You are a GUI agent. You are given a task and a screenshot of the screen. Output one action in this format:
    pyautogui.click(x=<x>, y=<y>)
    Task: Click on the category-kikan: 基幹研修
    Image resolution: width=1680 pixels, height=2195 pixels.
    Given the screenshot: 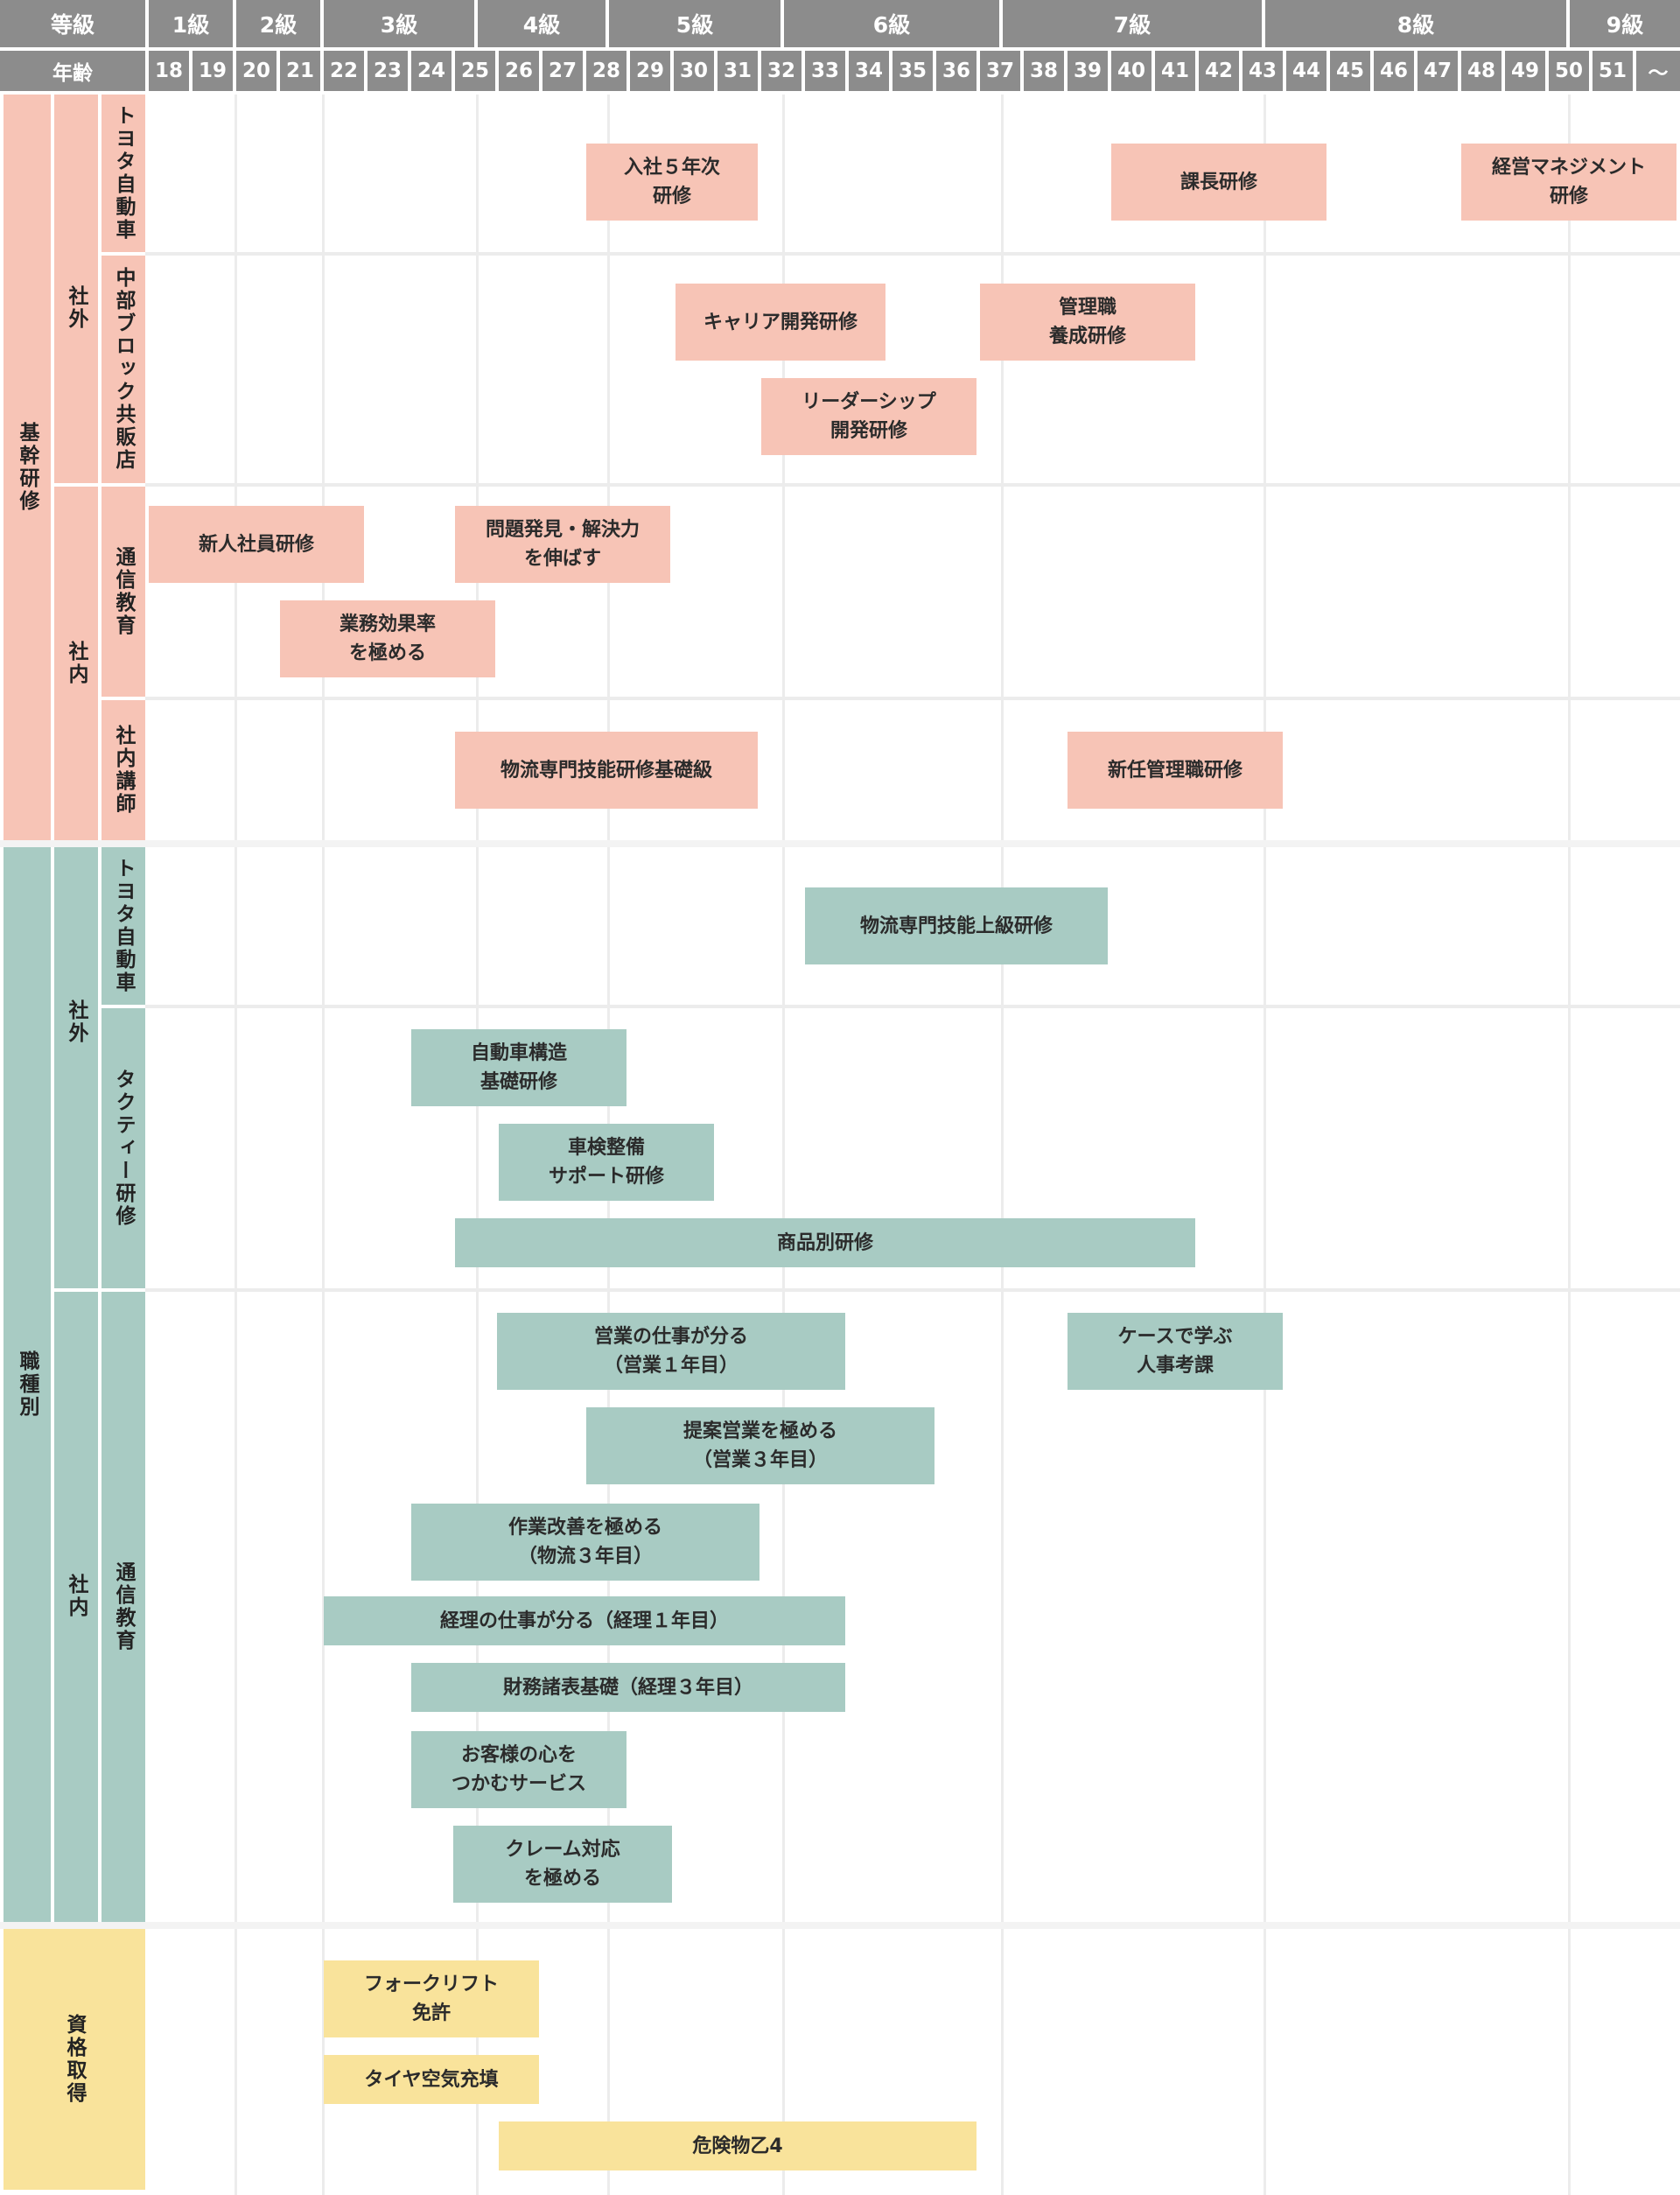 What is the action you would take?
    pyautogui.click(x=27, y=468)
    